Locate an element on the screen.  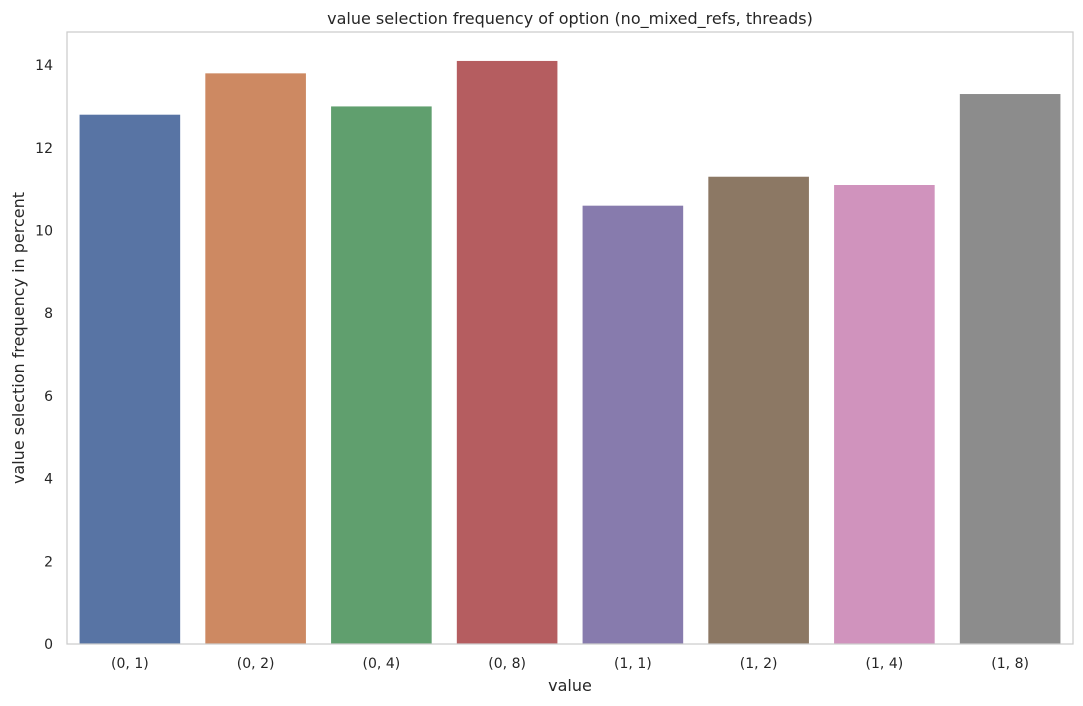
y-tick-label: 4 is located at coordinates (48, 480).